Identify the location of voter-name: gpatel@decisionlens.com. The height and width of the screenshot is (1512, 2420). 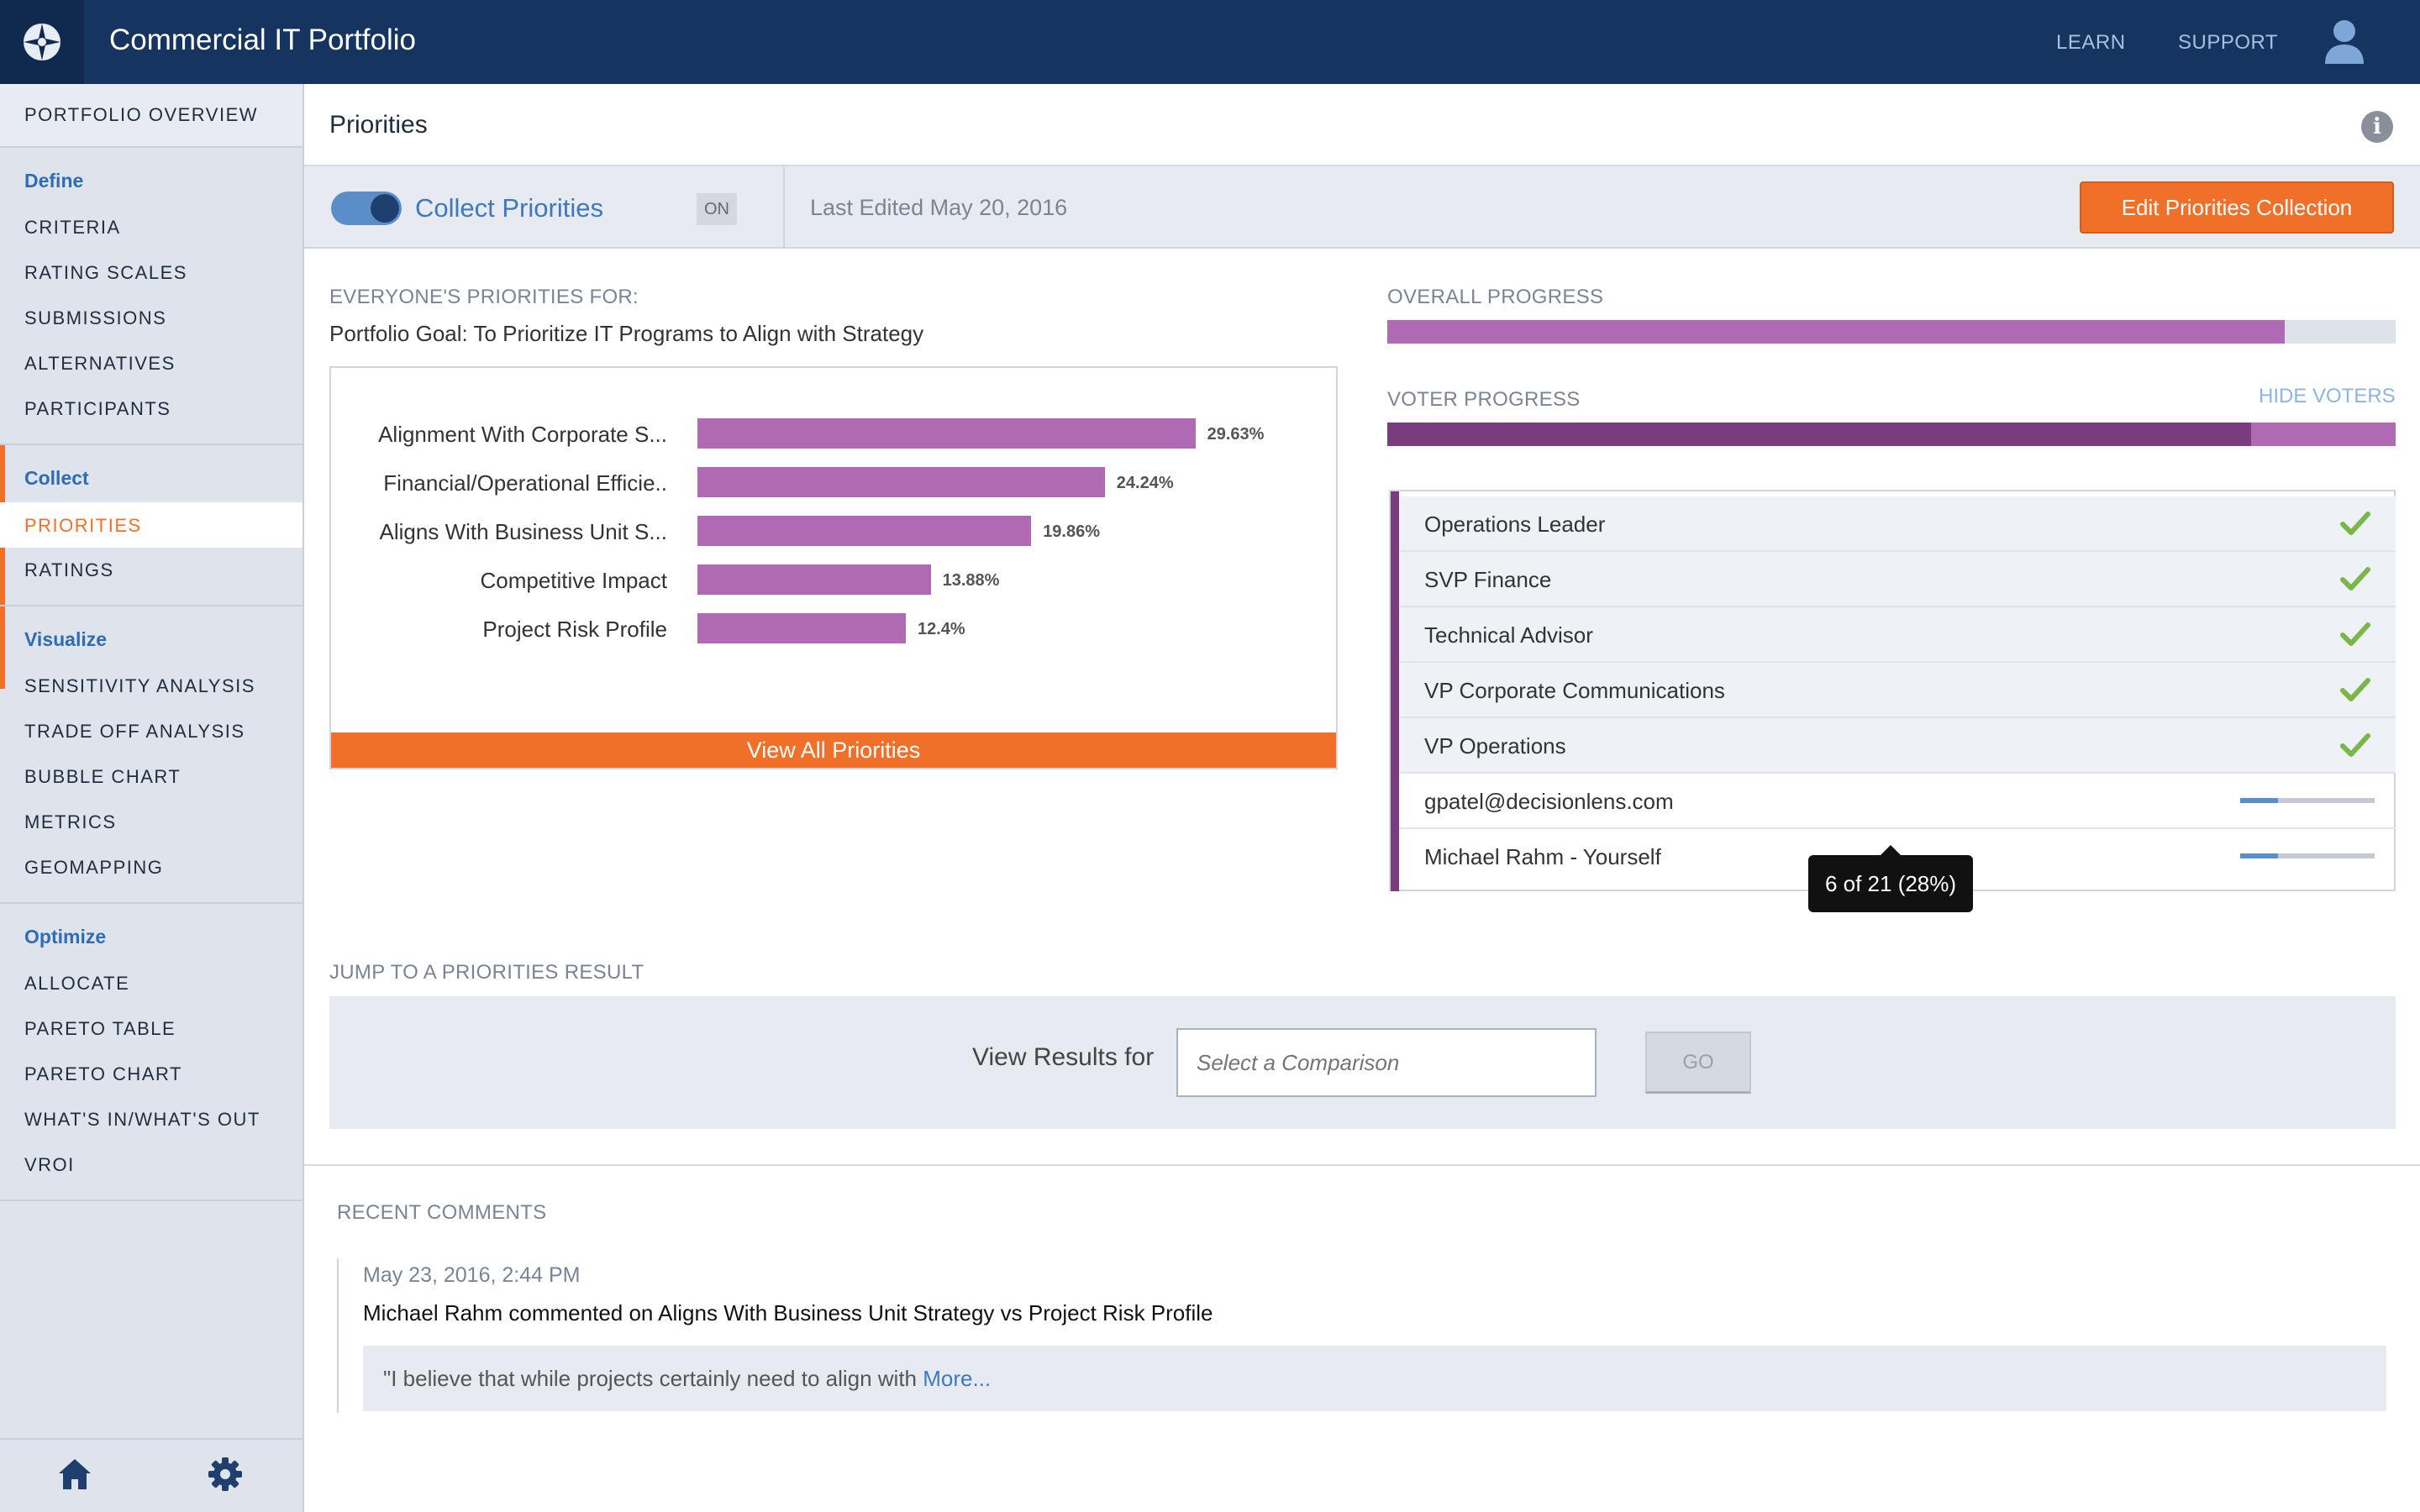
(1549, 801).